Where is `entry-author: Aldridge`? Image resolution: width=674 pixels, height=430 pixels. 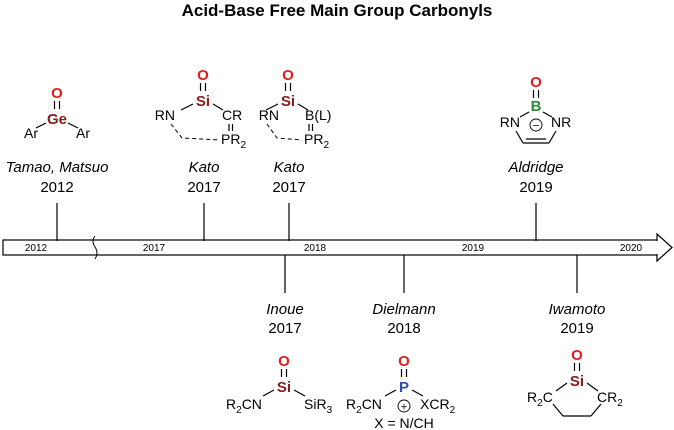 entry-author: Aldridge is located at coordinates (535, 167).